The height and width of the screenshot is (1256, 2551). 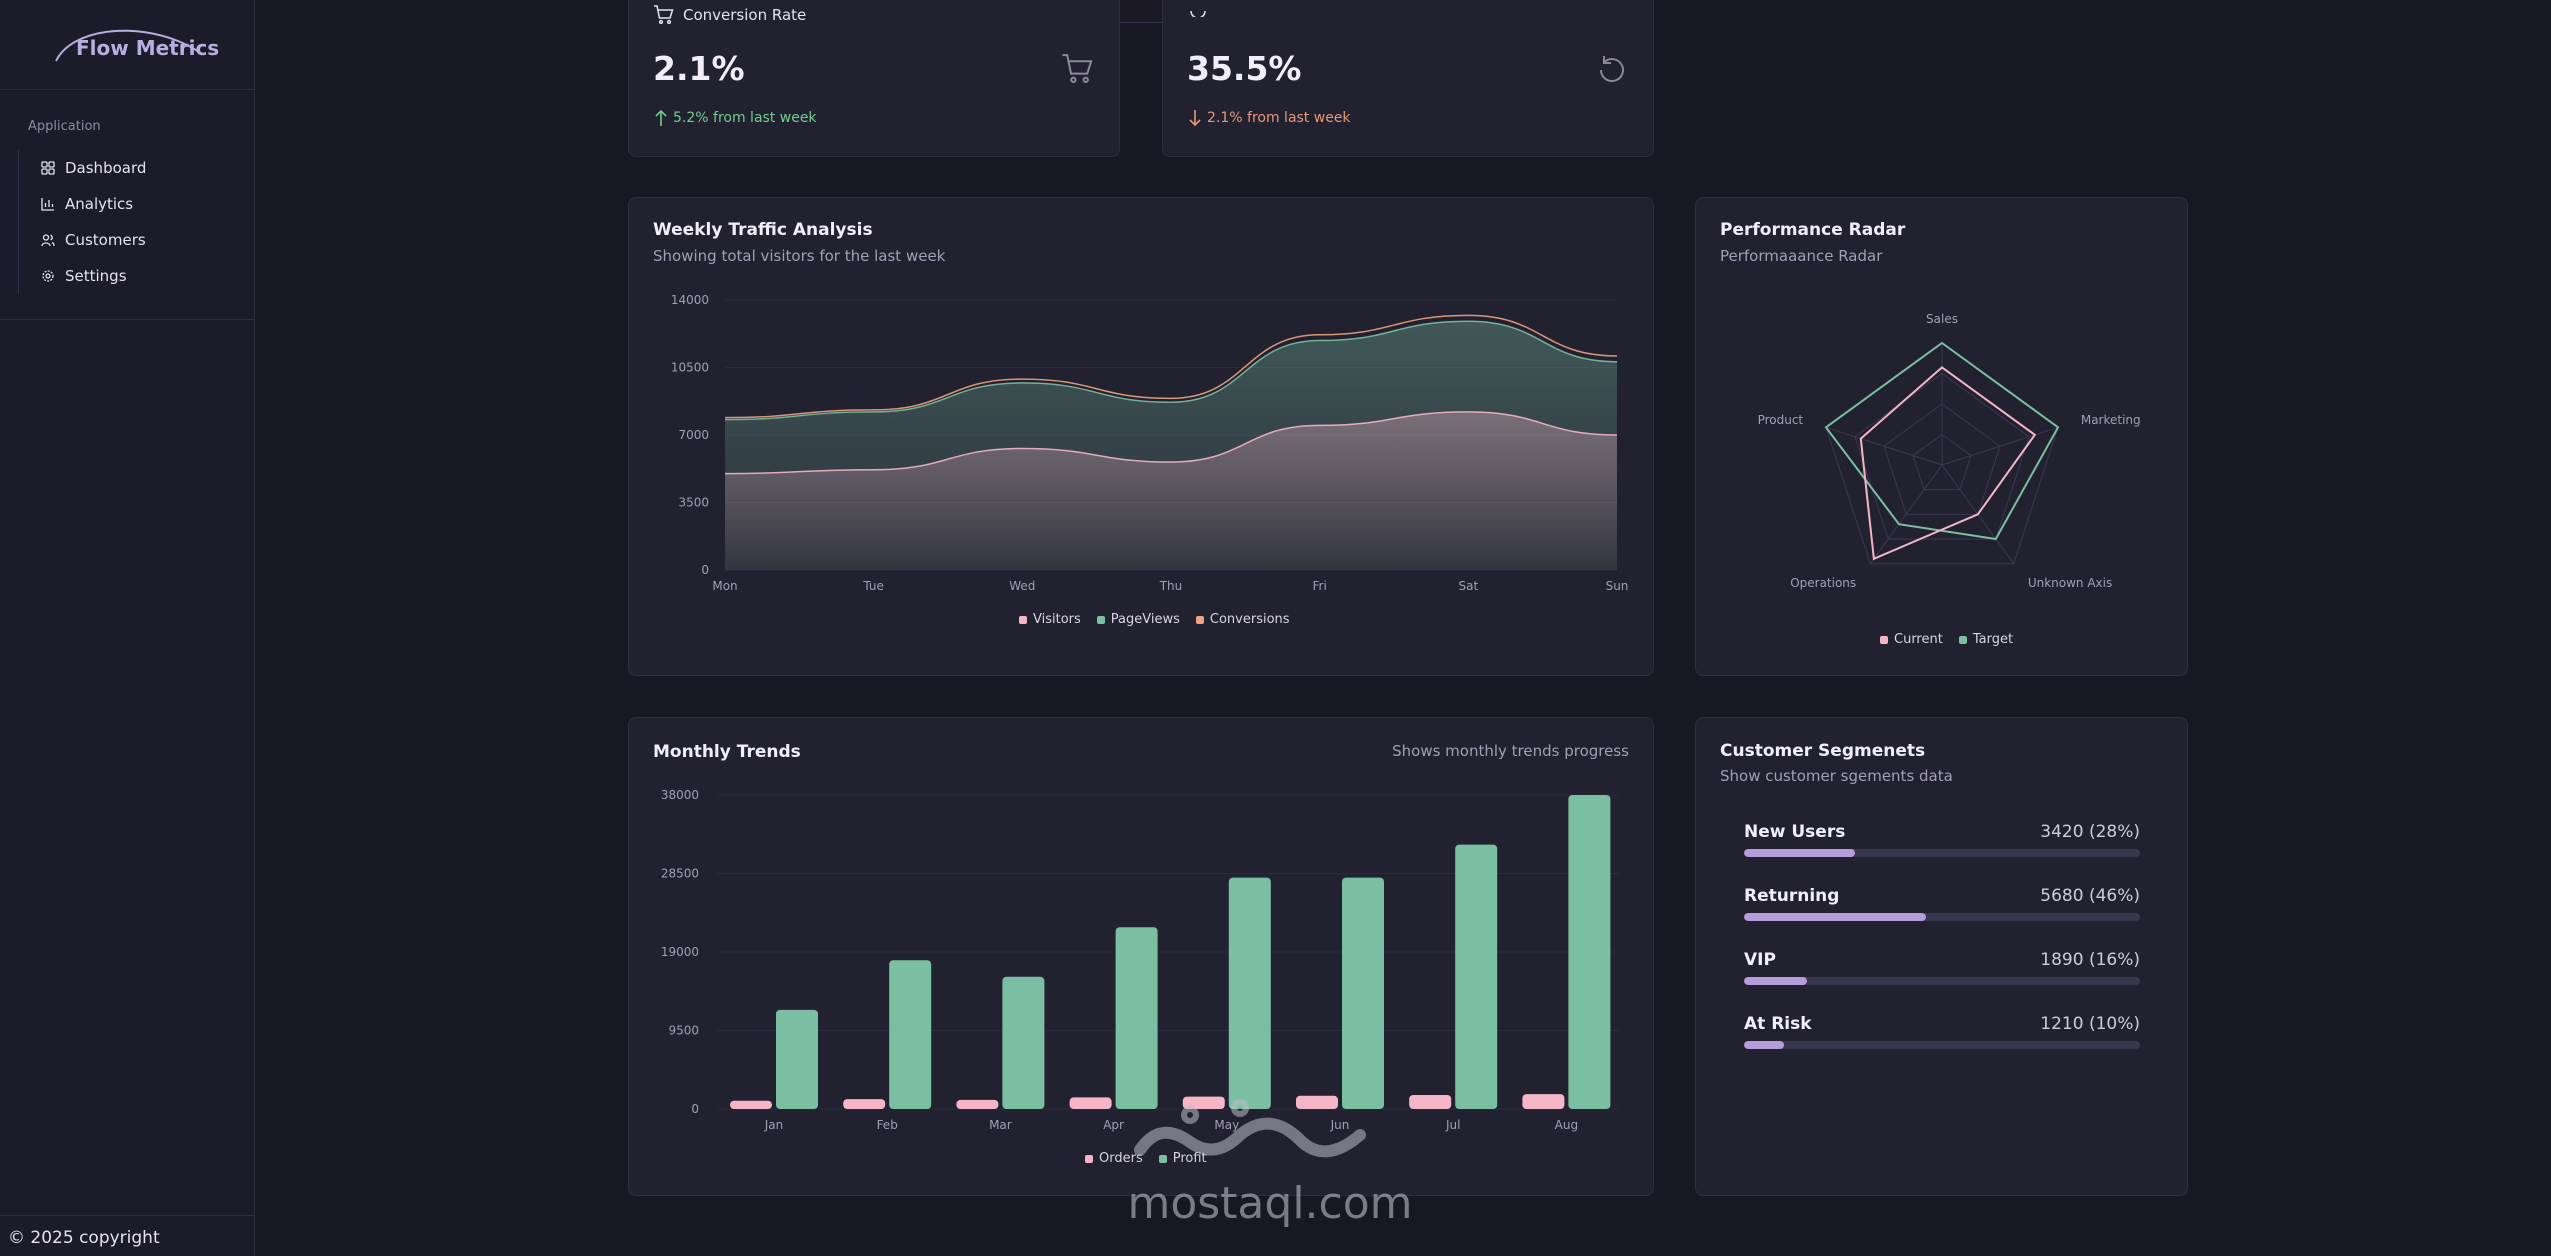 What do you see at coordinates (1145, 619) in the screenshot?
I see `legend-label: PageViews` at bounding box center [1145, 619].